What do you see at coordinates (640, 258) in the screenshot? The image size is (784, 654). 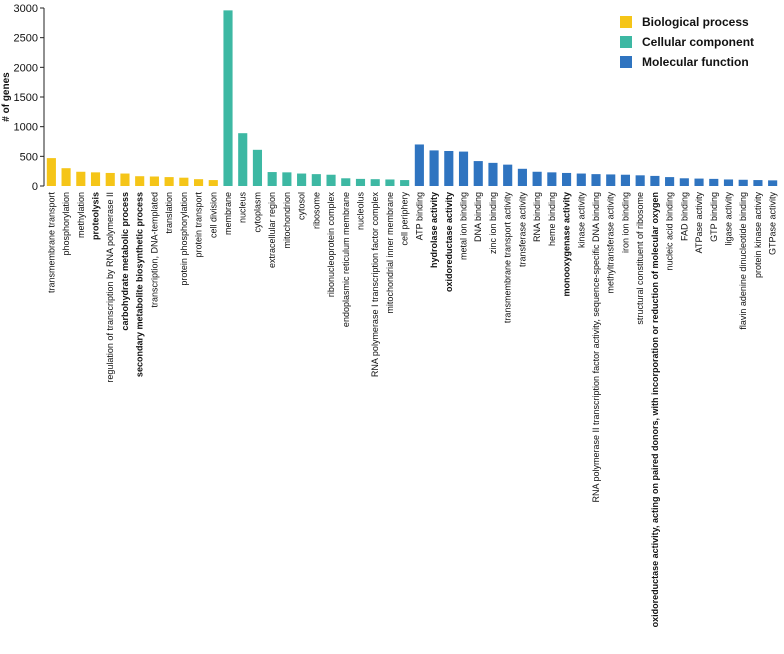 I see `x-tick-label: structural constituent of ribosome` at bounding box center [640, 258].